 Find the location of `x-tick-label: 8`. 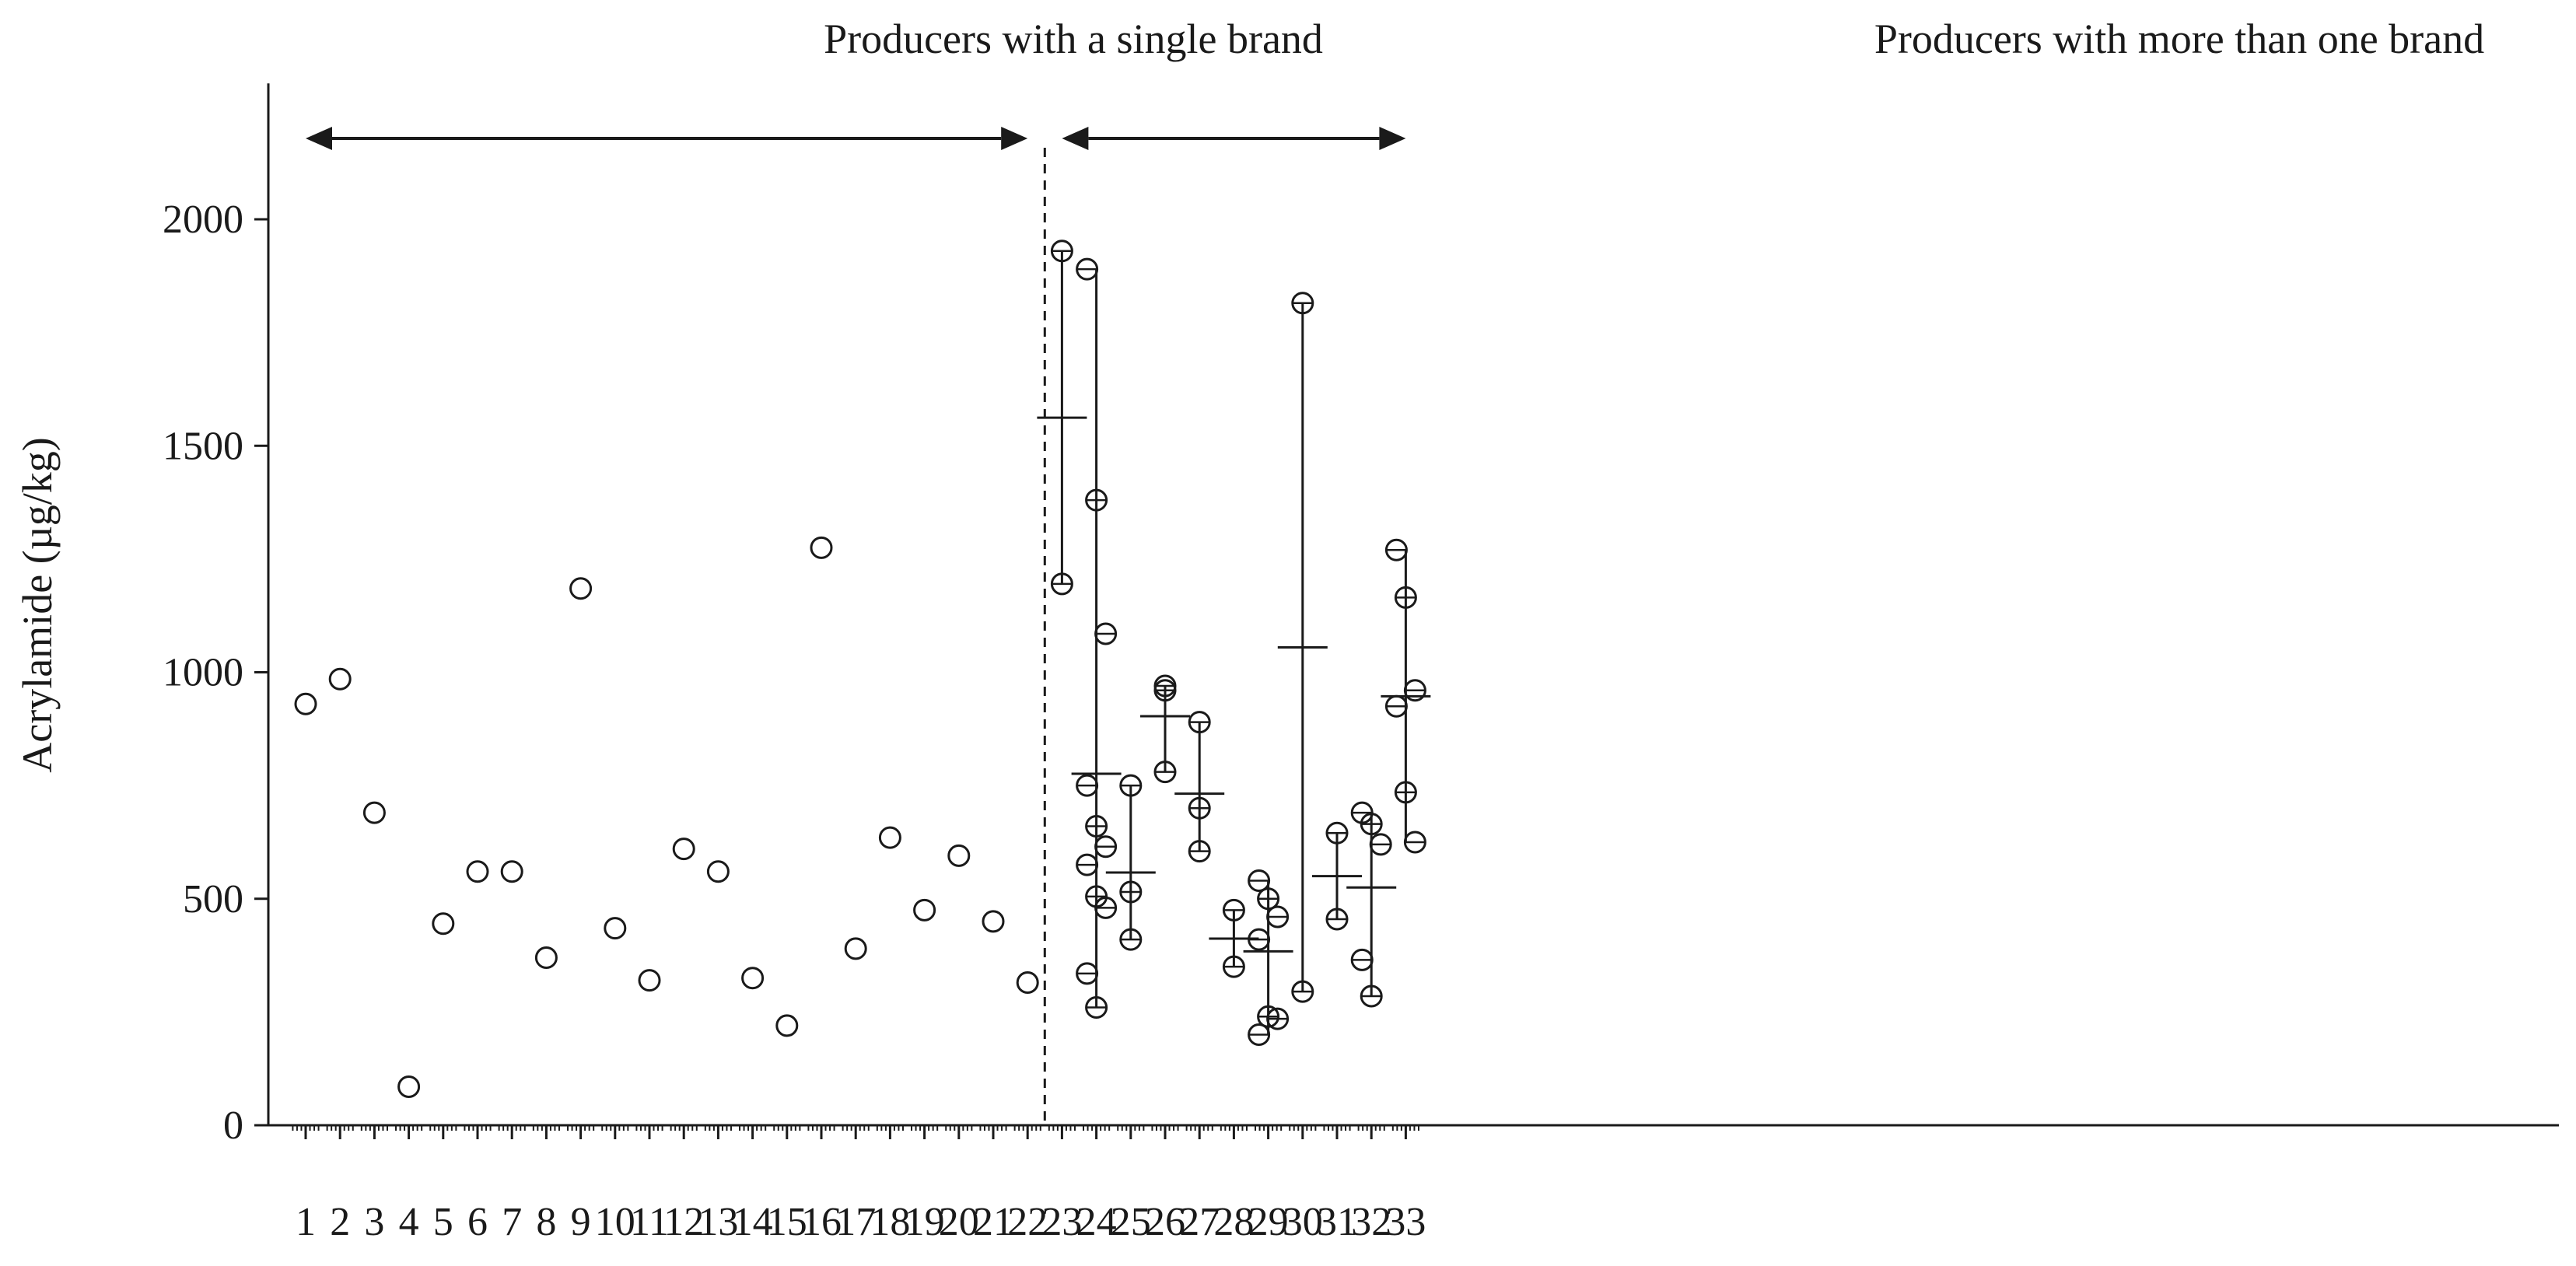

x-tick-label: 8 is located at coordinates (546, 1222).